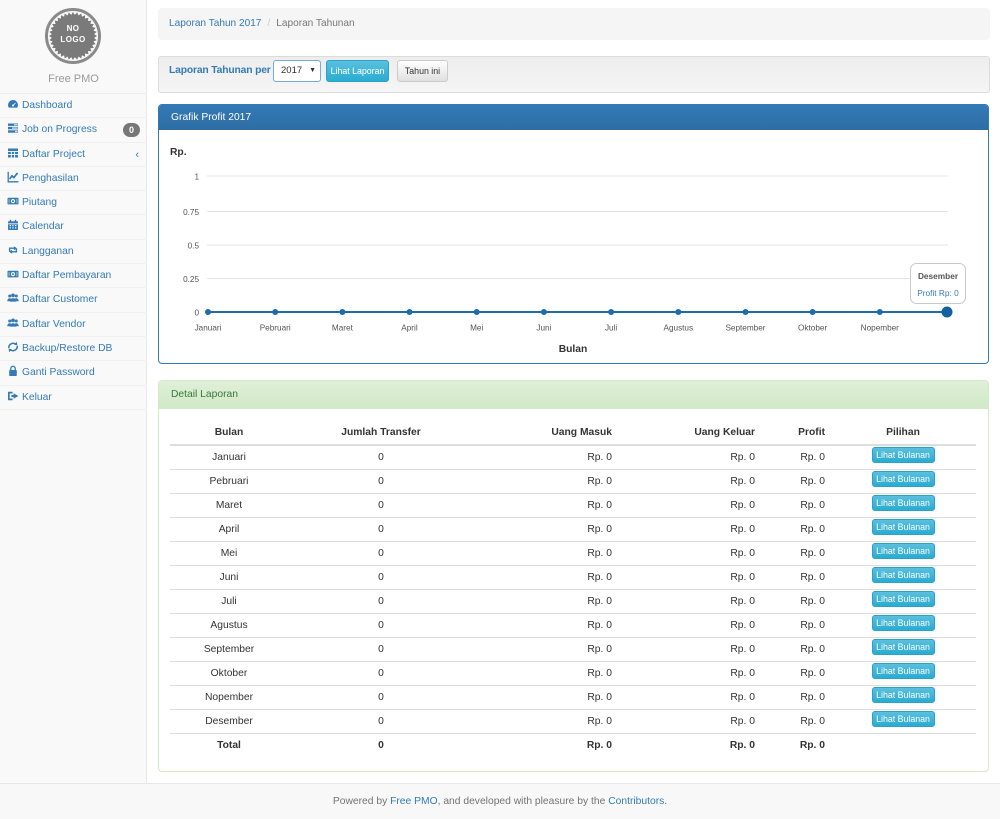 This screenshot has width=1000, height=819. What do you see at coordinates (611, 328) in the screenshot?
I see `svg-text: Juli` at bounding box center [611, 328].